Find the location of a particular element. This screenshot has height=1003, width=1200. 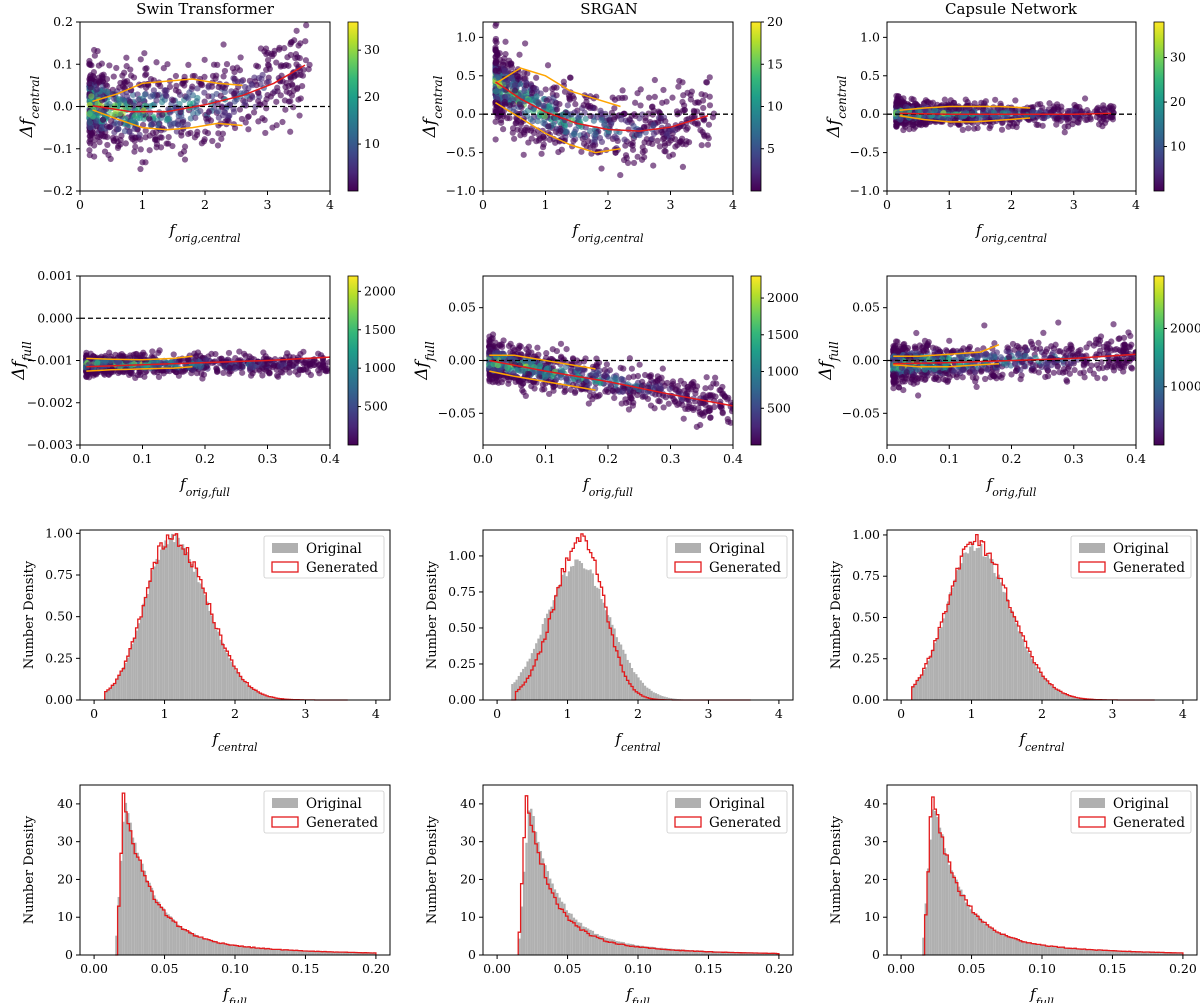

x-tick-label: 1 is located at coordinates (949, 204).